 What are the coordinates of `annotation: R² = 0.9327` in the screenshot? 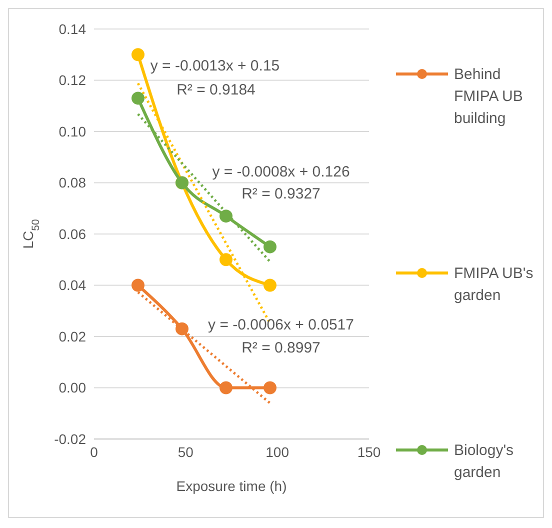 It's located at (281, 194).